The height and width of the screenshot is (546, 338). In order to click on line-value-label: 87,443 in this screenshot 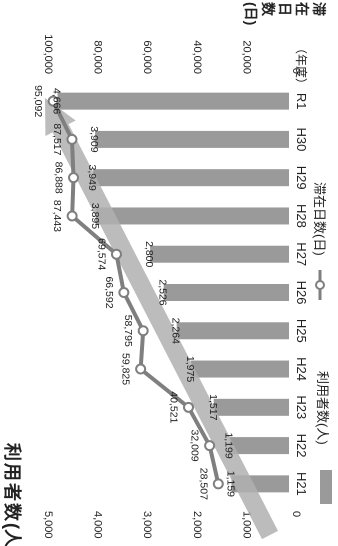, I will do `click(57, 216)`.